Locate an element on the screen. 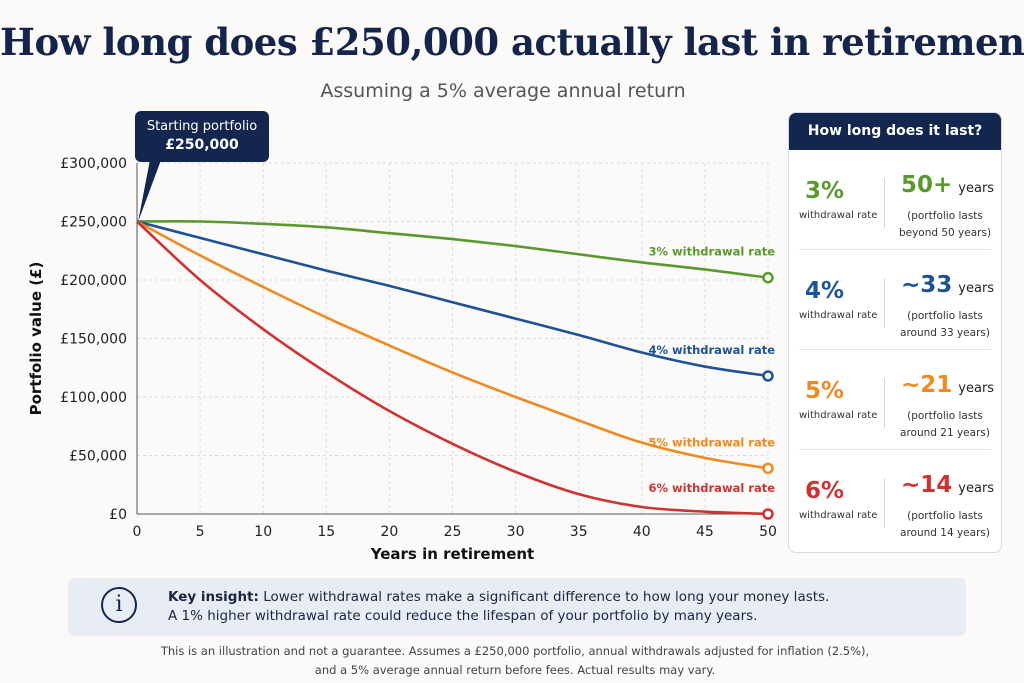  y-axis-label: Portfolio value (£) is located at coordinates (36, 339).